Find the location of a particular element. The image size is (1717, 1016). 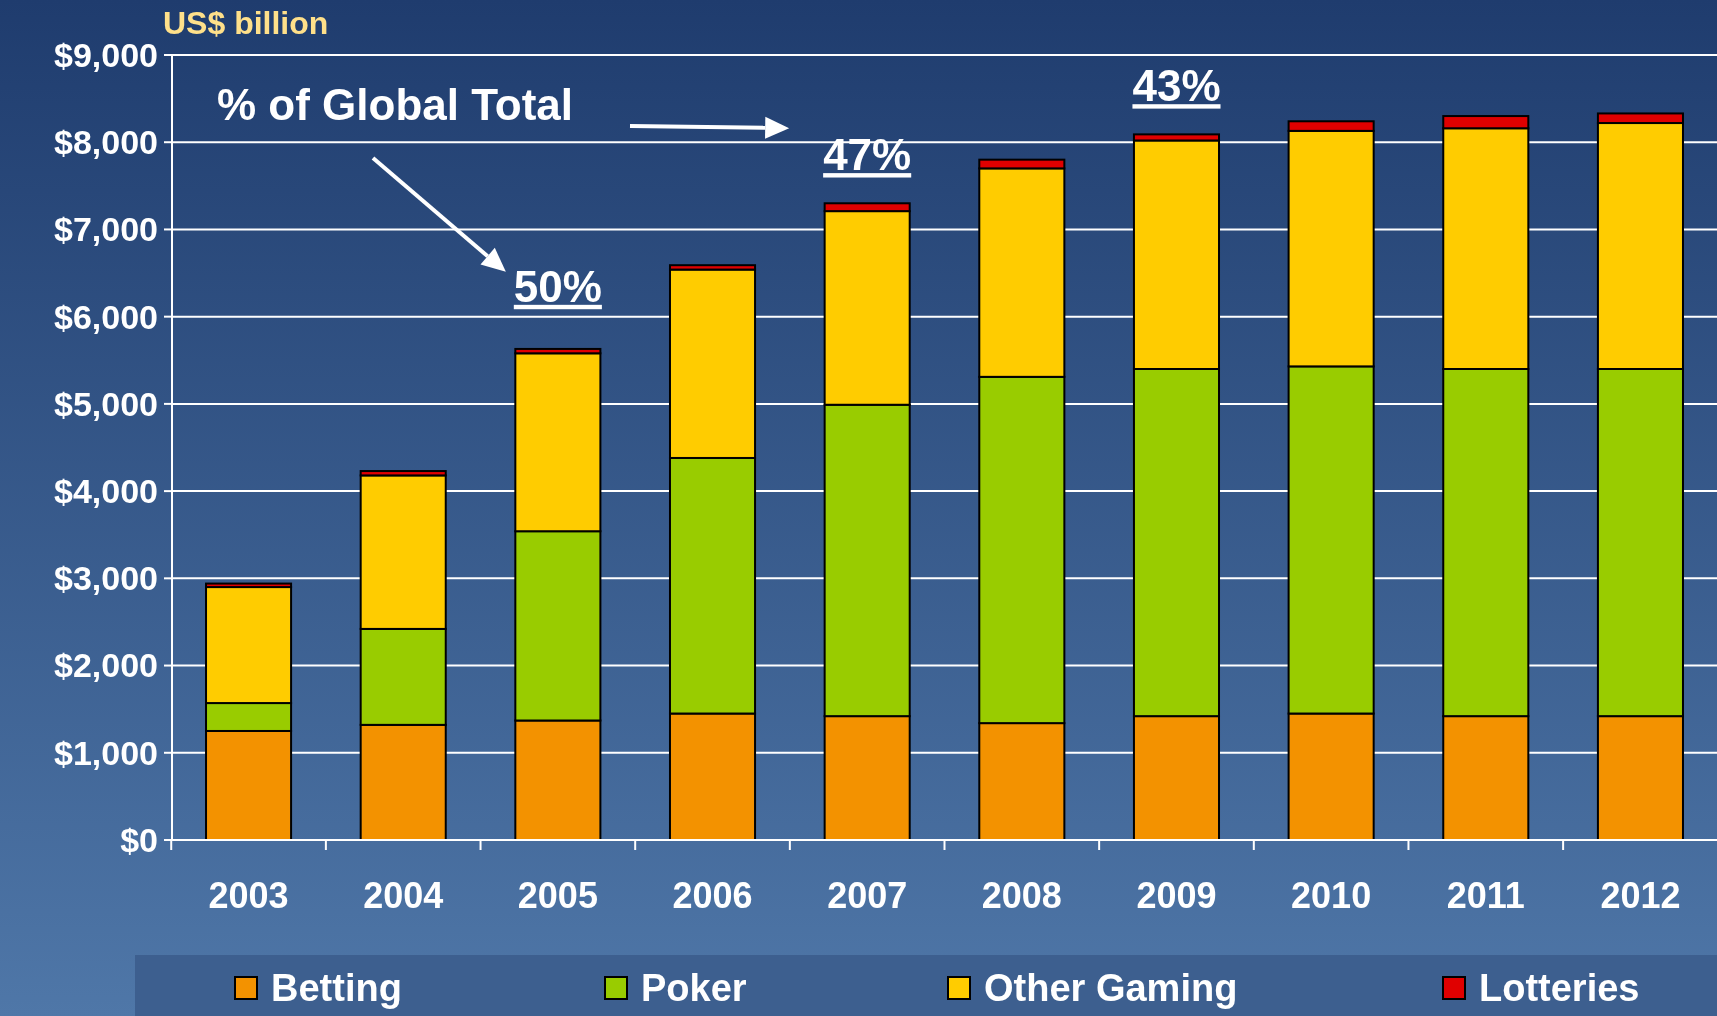

y-tick-label: $9,000 is located at coordinates (106, 54).